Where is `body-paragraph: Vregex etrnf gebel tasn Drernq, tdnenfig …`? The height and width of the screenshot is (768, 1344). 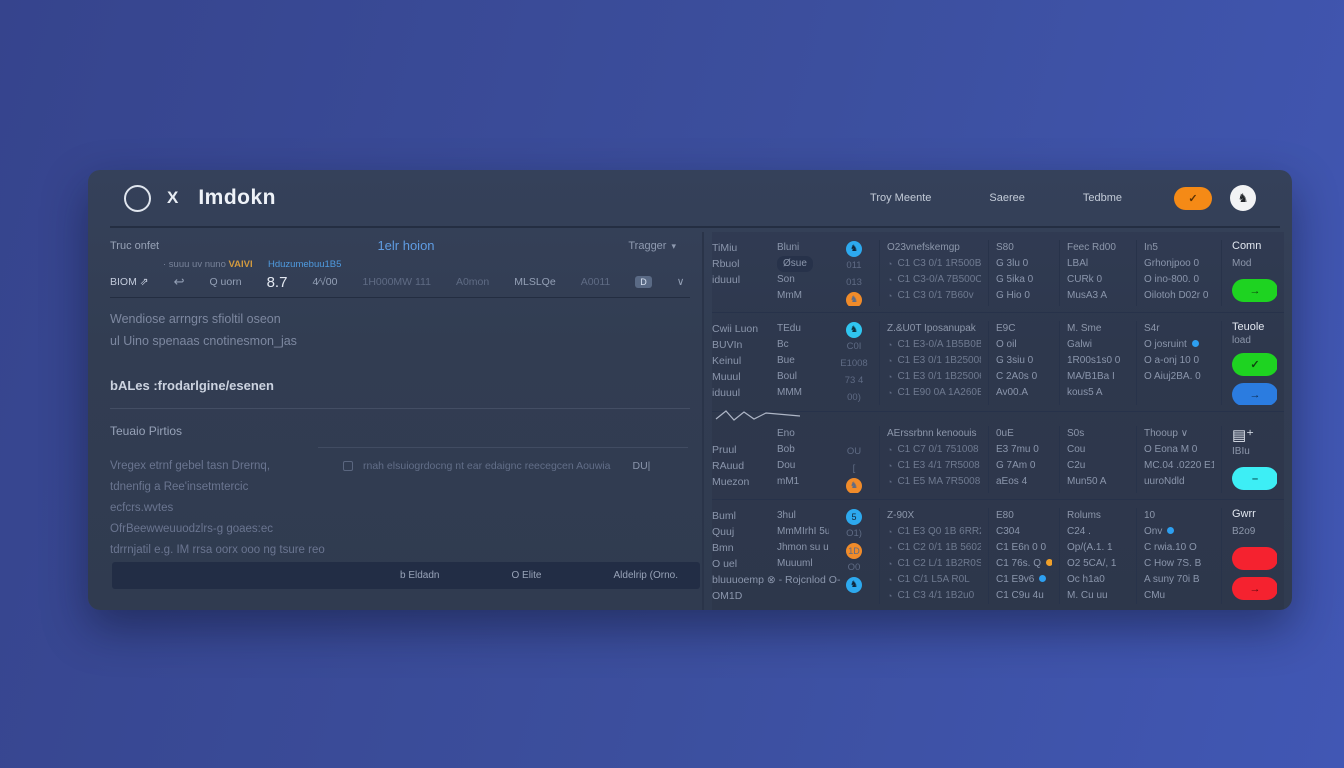 body-paragraph: Vregex etrnf gebel tasn Drernq, tdnenfig … is located at coordinates (232, 508).